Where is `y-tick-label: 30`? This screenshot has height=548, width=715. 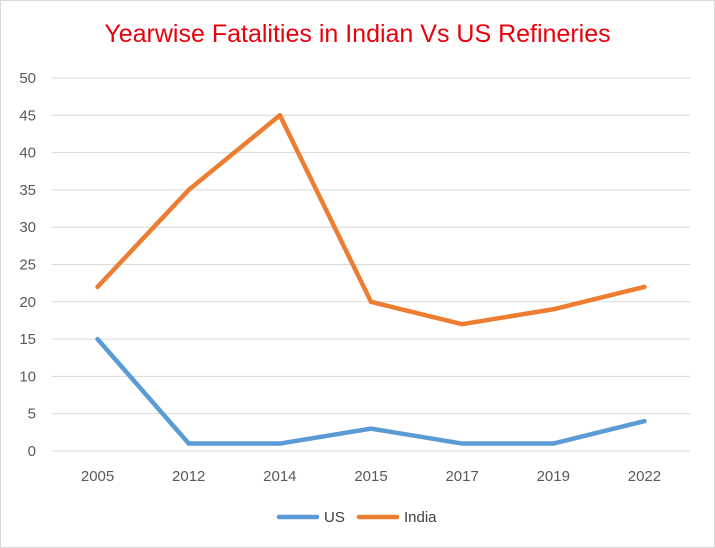
y-tick-label: 30 is located at coordinates (27, 227).